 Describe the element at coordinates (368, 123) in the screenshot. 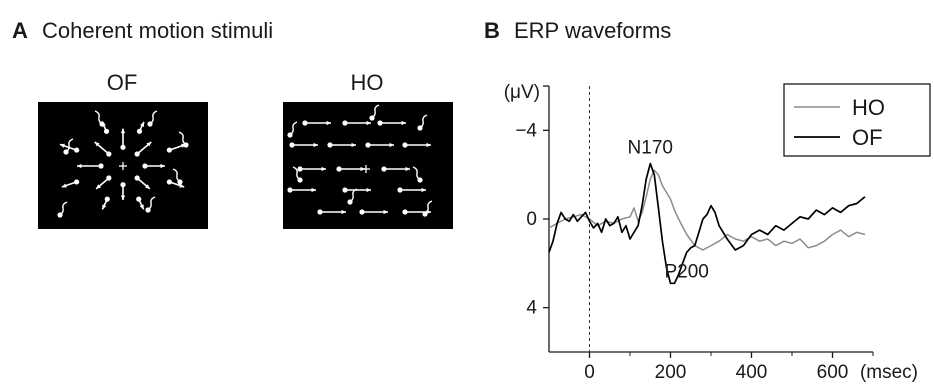

I see `ho-arrow-1-head` at that location.